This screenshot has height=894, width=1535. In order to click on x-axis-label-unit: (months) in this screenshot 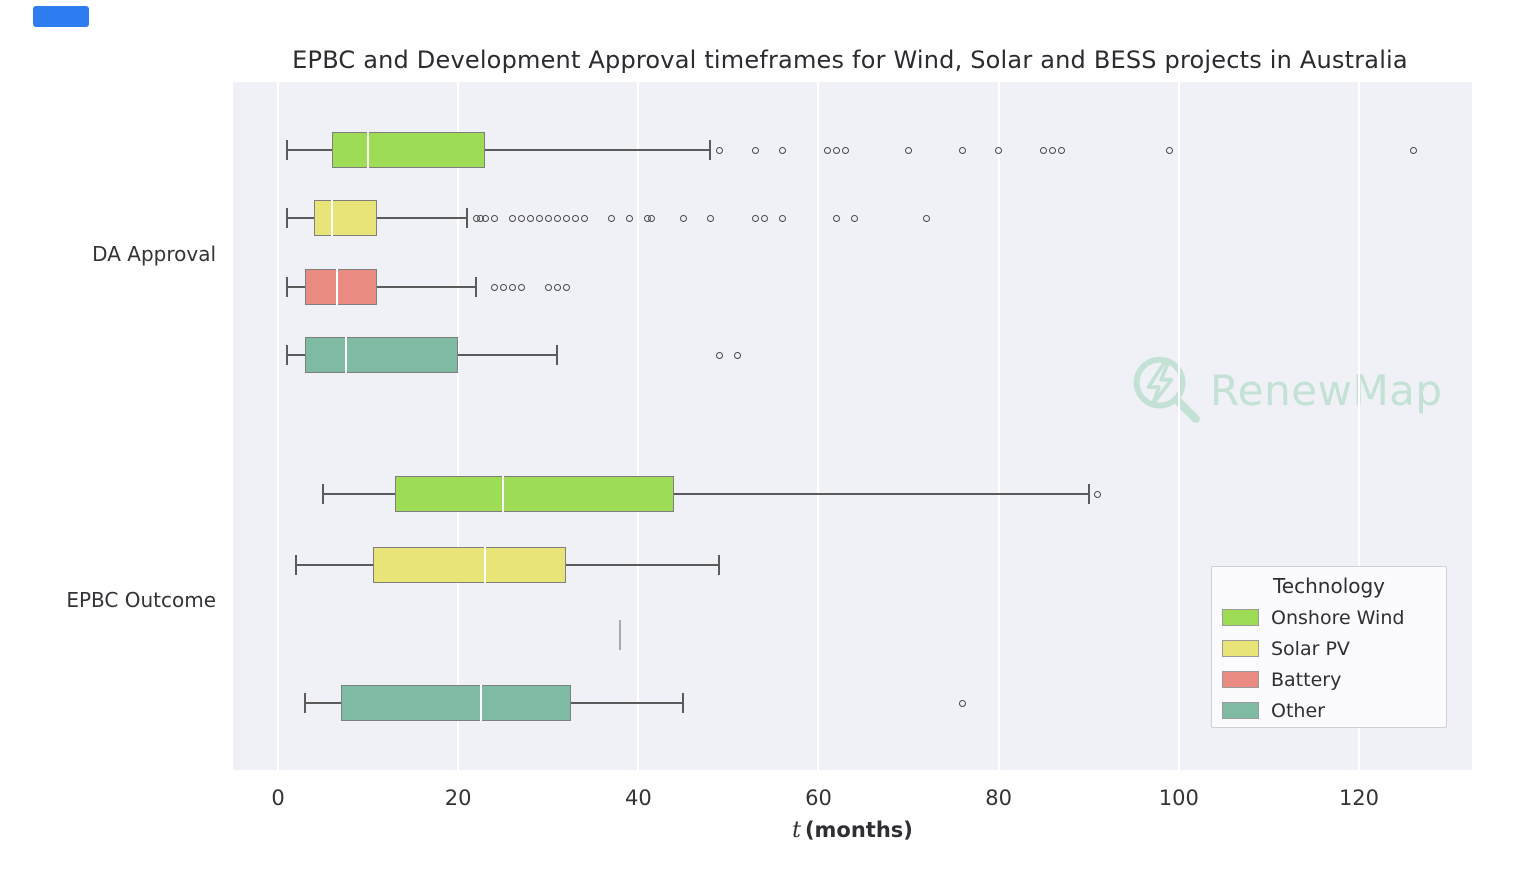, I will do `click(858, 830)`.